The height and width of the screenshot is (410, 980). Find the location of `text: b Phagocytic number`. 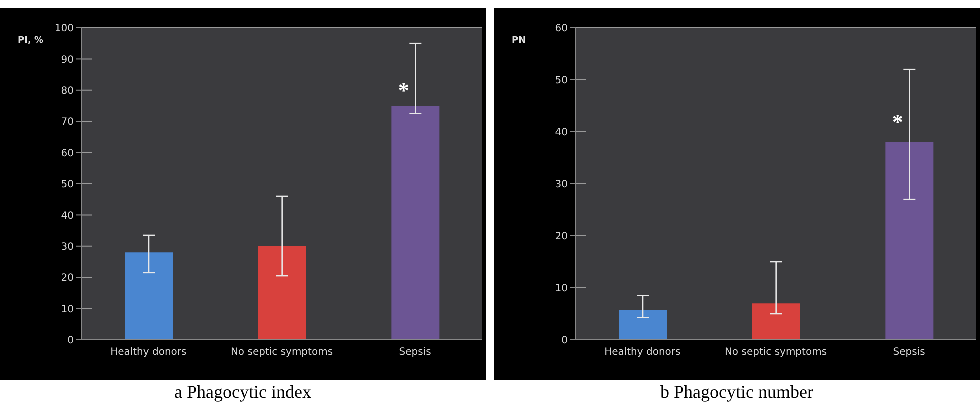

text: b Phagocytic number is located at coordinates (737, 392).